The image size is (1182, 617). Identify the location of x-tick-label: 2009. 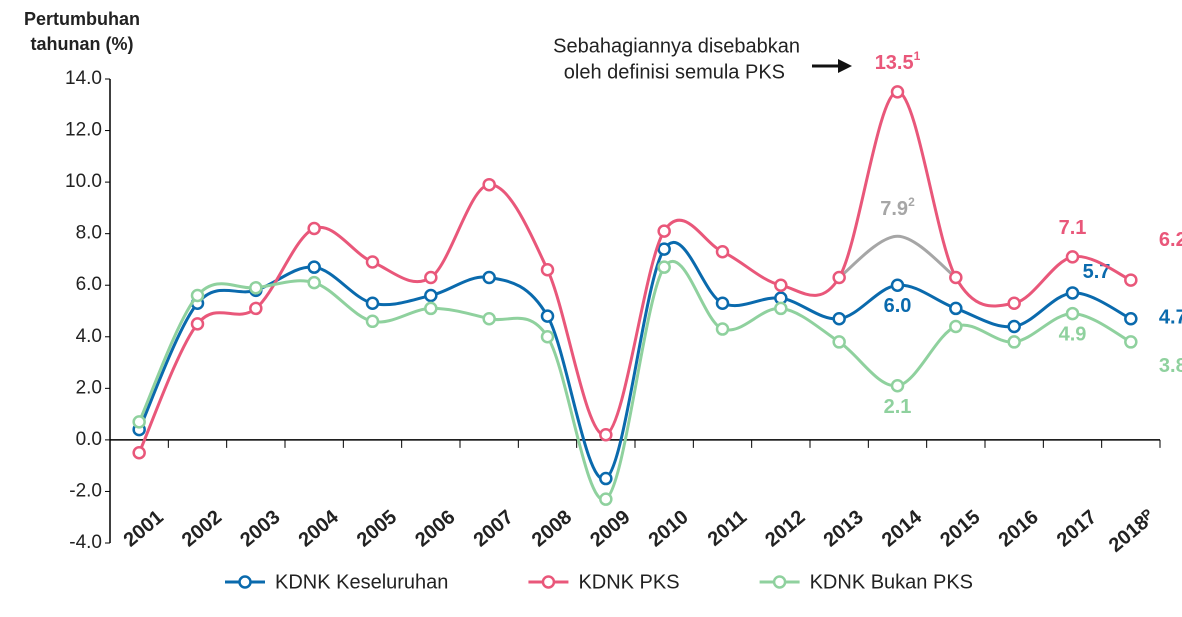
(610, 528).